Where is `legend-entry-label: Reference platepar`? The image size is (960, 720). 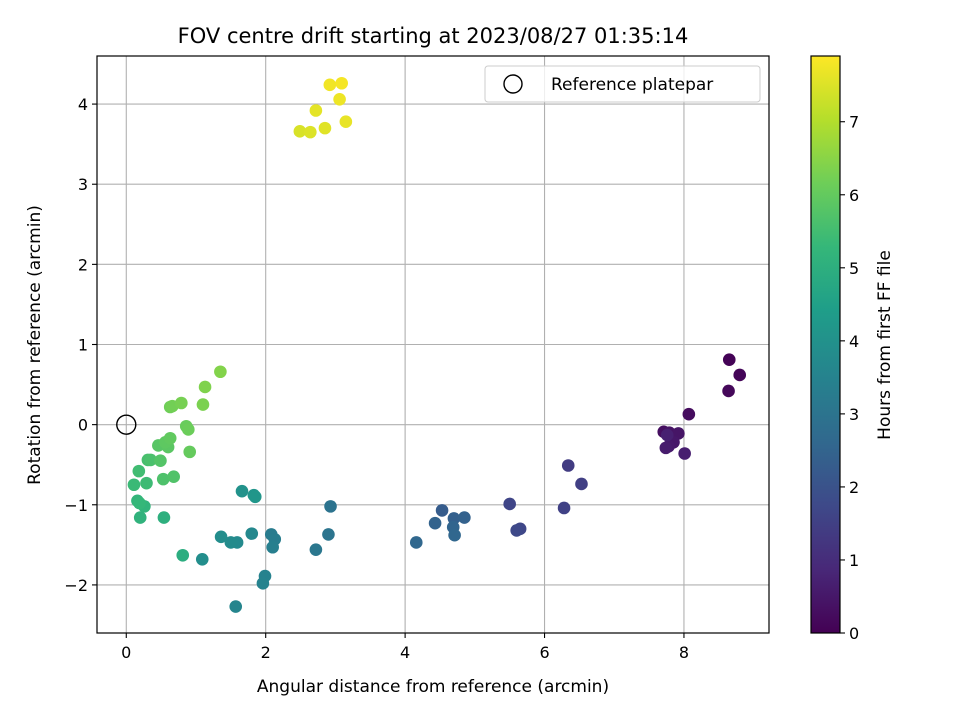 legend-entry-label: Reference platepar is located at coordinates (632, 85).